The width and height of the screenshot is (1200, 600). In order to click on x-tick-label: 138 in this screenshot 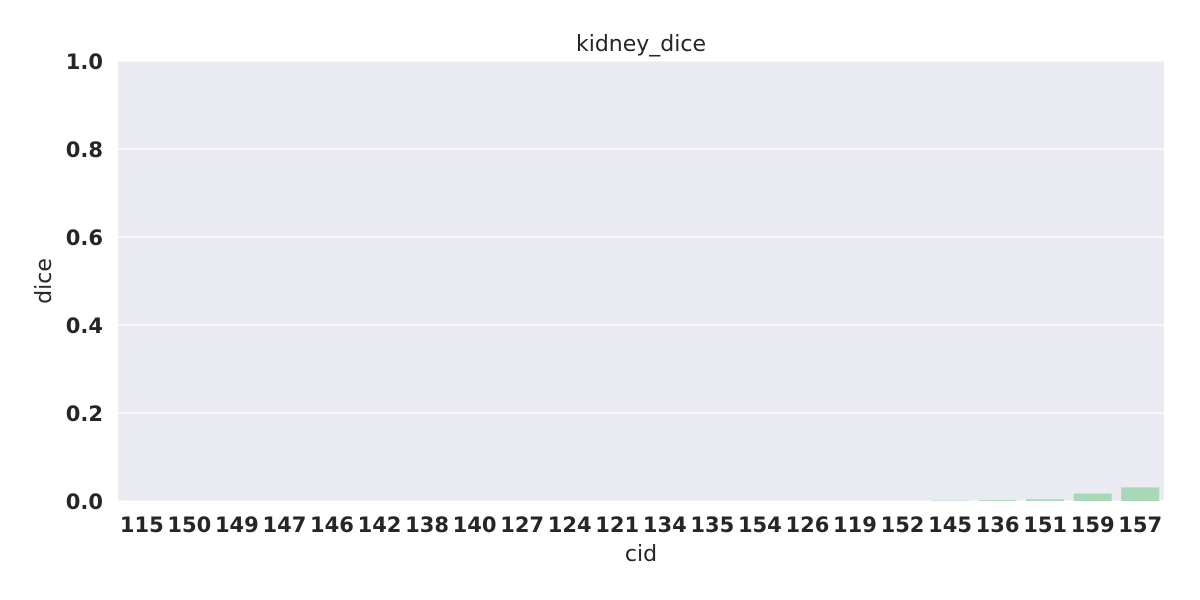, I will do `click(427, 525)`.